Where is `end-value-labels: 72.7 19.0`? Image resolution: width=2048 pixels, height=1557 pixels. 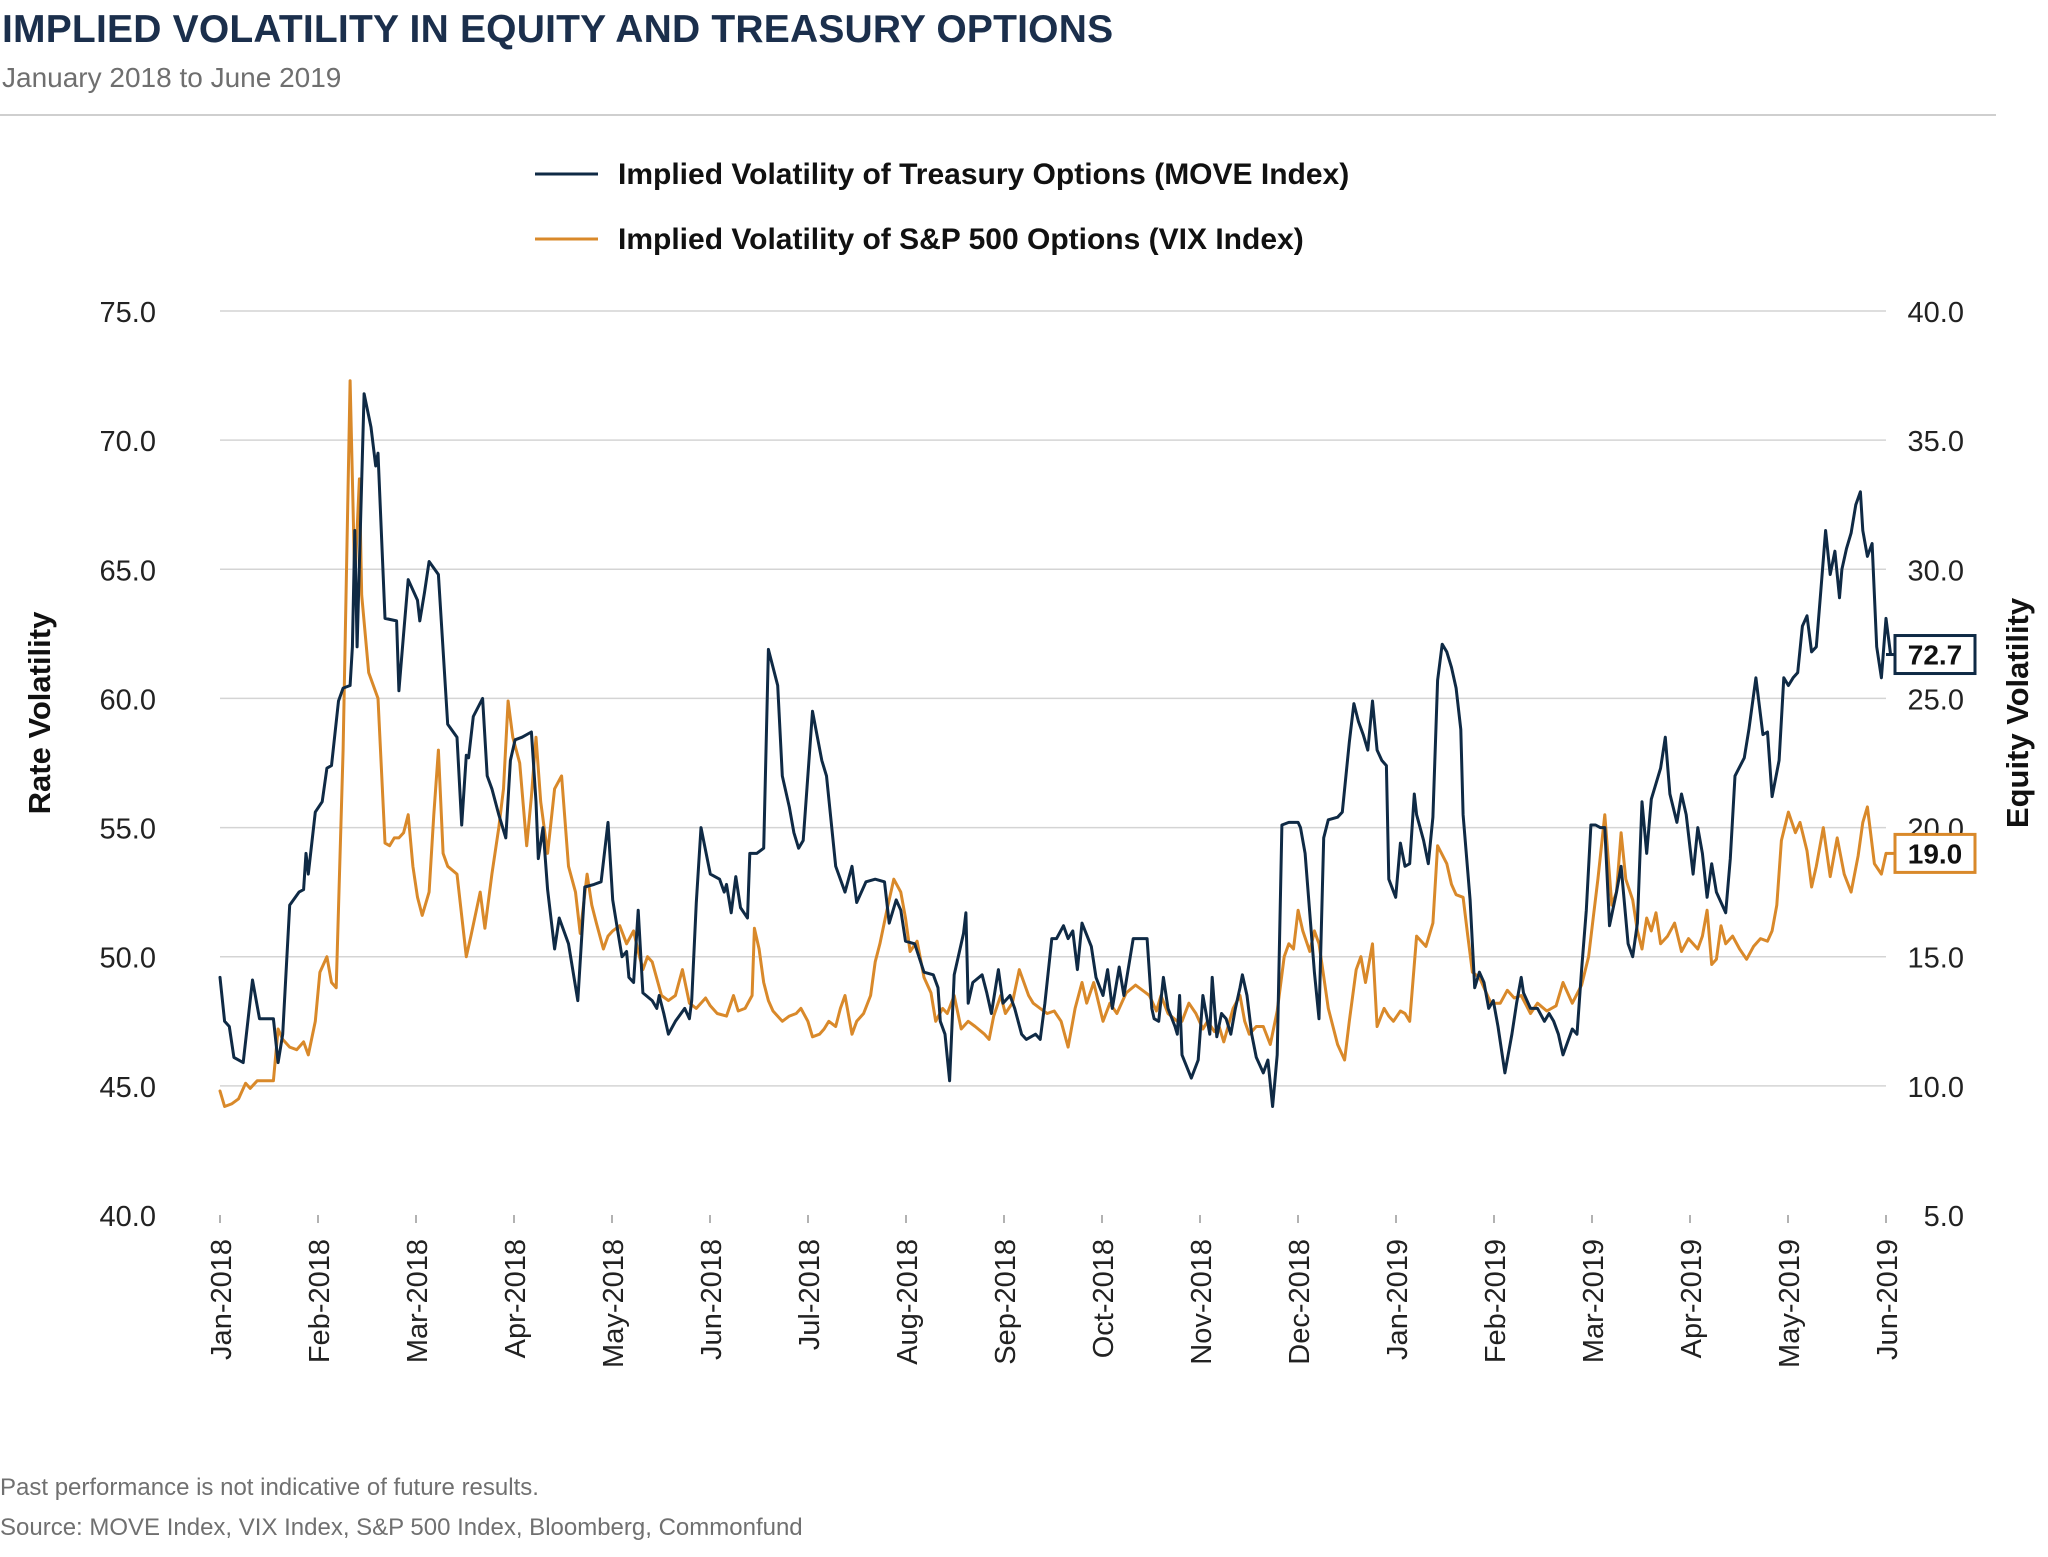 end-value-labels: 72.7 19.0 is located at coordinates (1931, 754).